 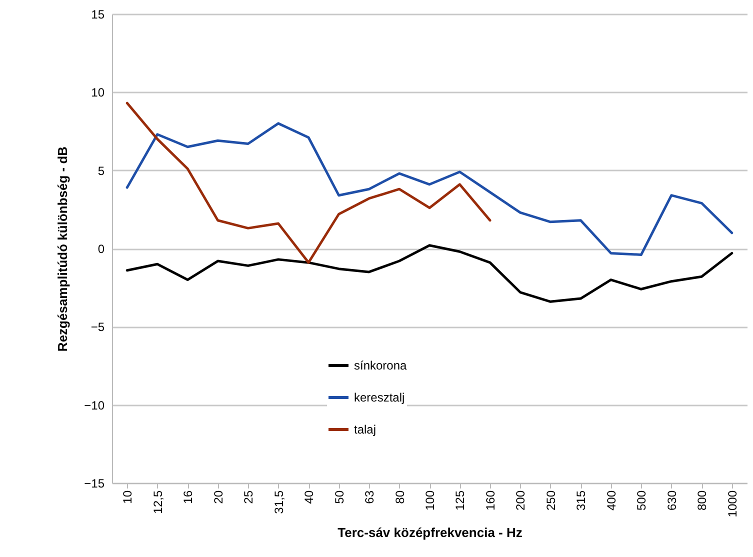 What do you see at coordinates (399, 497) in the screenshot?
I see `x-tick-label: 80` at bounding box center [399, 497].